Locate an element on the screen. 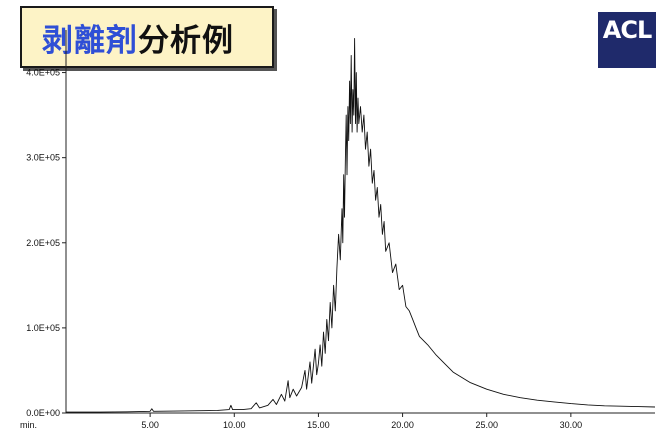 The image size is (658, 432). y-tick-label: 0.0E+00 is located at coordinates (43, 413).